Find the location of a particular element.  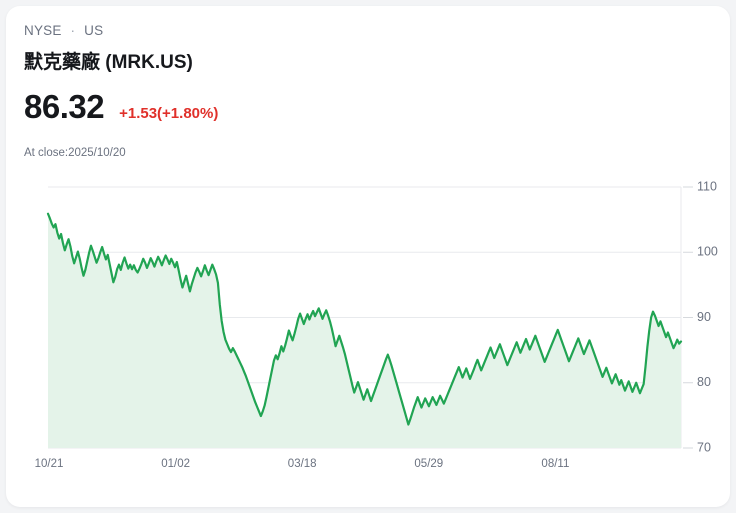

x-axis-label: 10/21 is located at coordinates (49, 464).